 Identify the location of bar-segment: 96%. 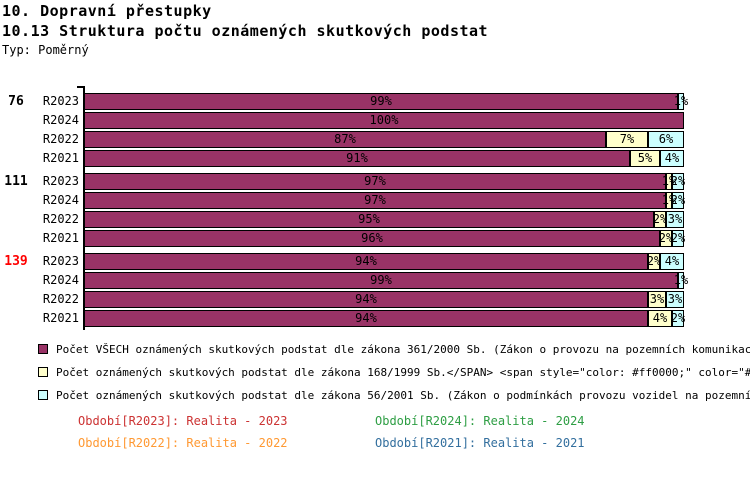
(372, 238).